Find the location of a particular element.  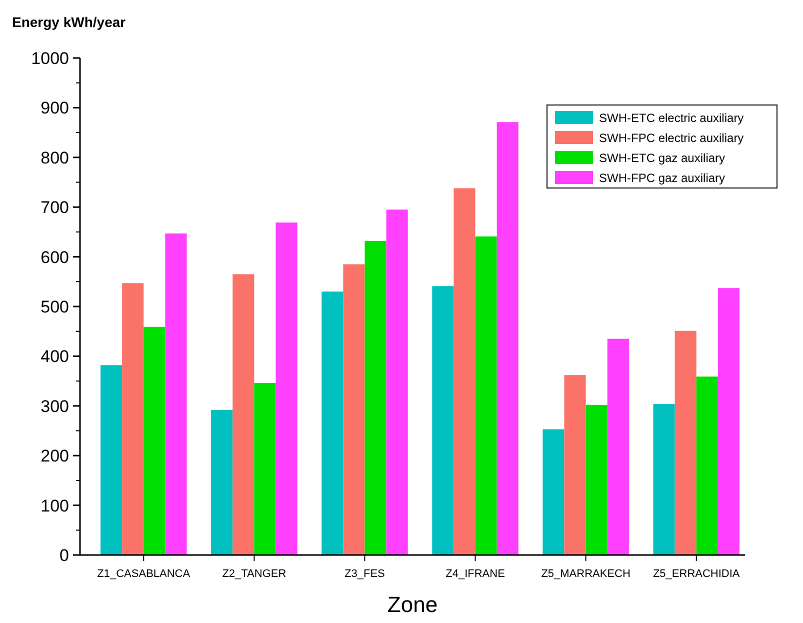

y-tick-label: 600 is located at coordinates (54, 257).